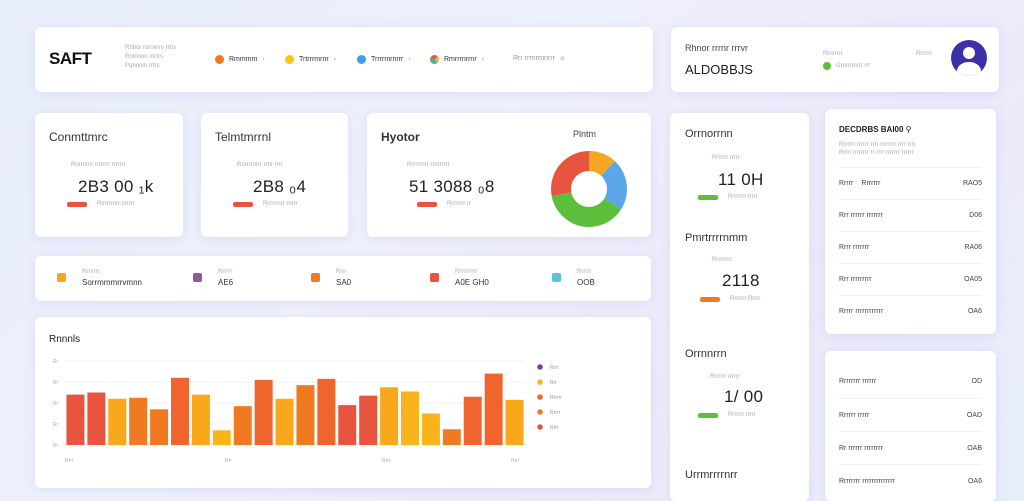 This screenshot has width=1024, height=501. Describe the element at coordinates (556, 398) in the screenshot. I see `legend-label: Rrrrrr` at that location.